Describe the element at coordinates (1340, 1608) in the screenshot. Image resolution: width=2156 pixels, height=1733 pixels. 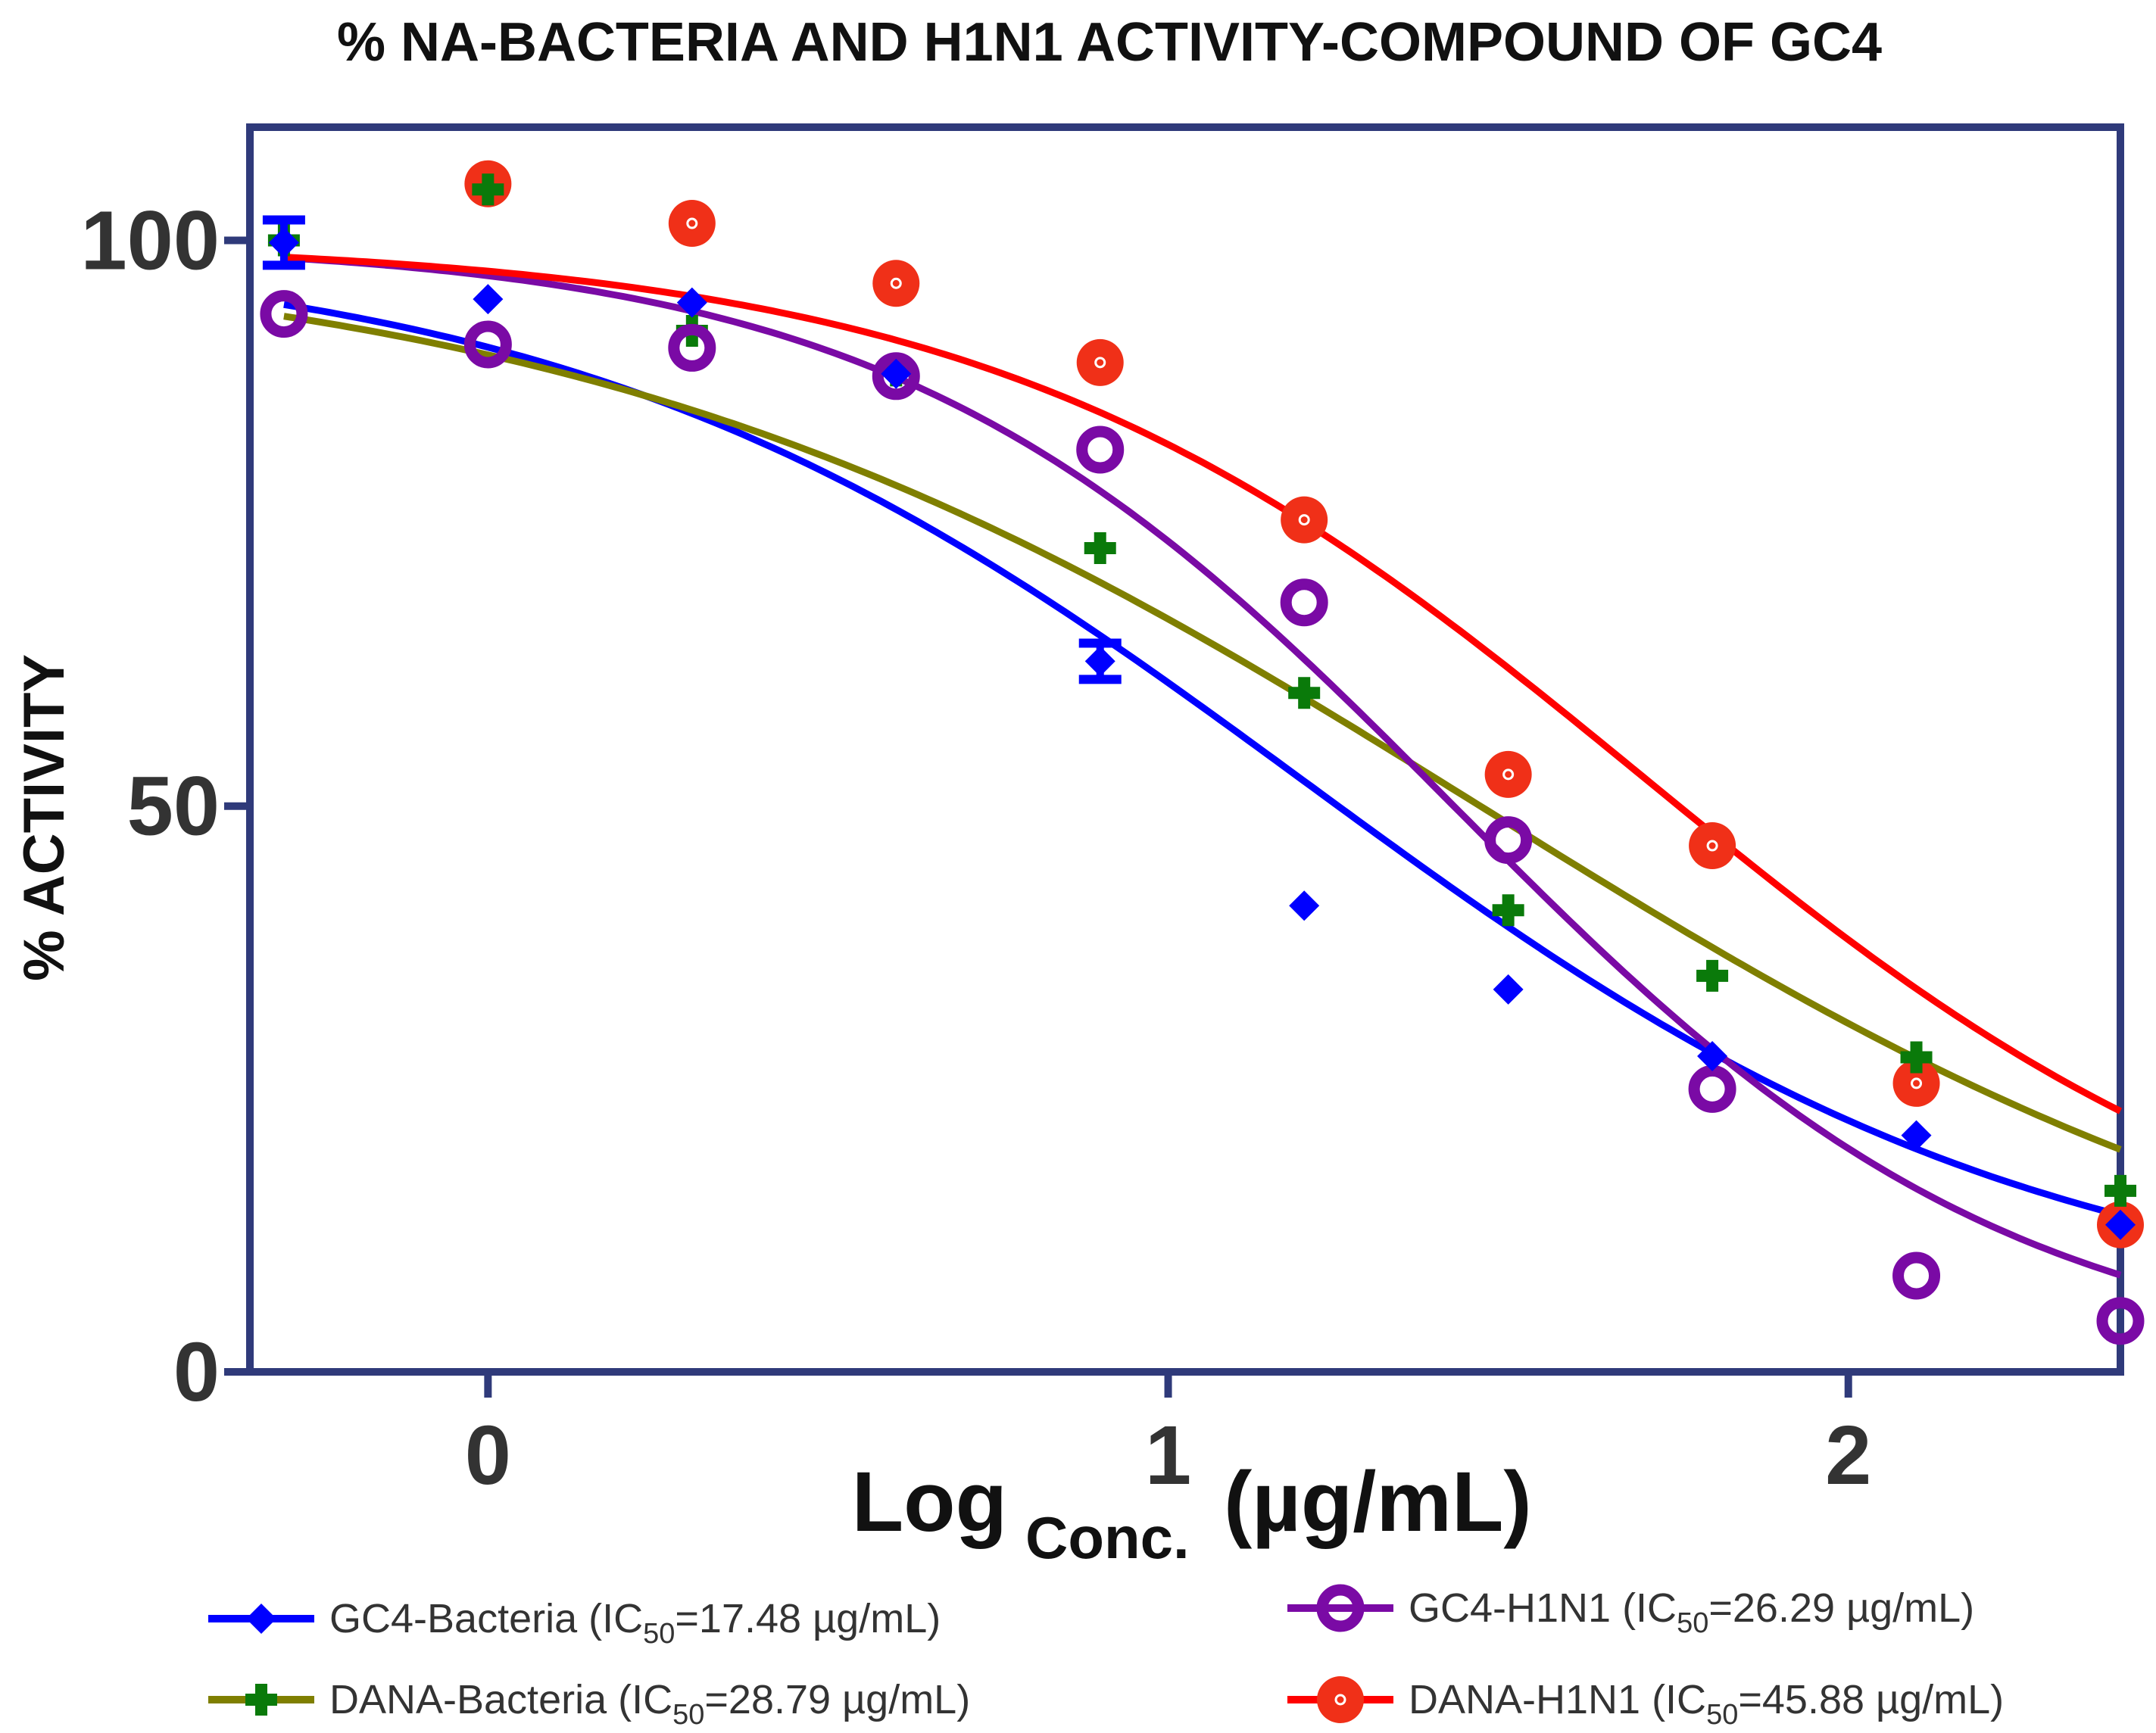
I see `legend-marker-gc4-h1n1` at that location.